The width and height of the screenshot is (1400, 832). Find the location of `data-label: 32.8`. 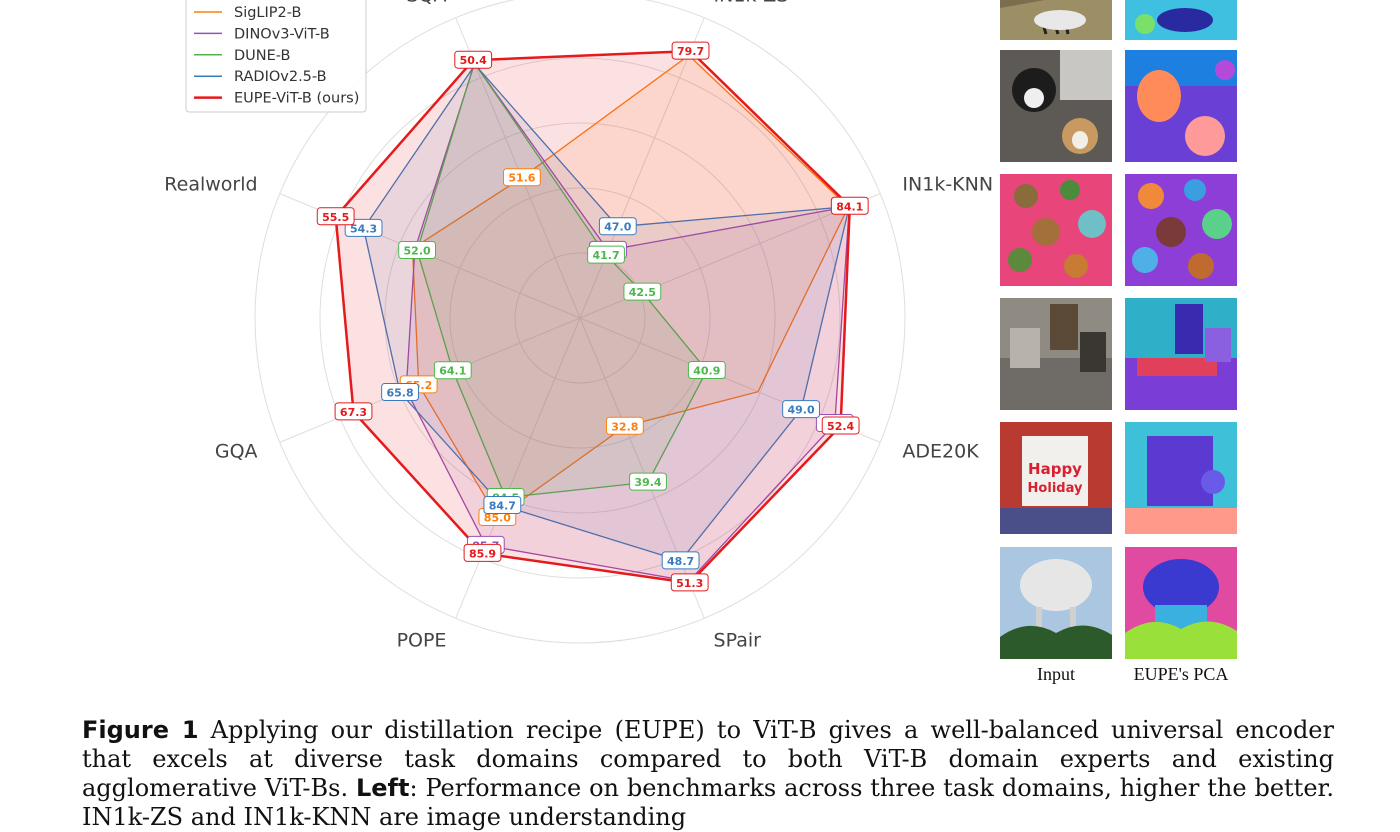

data-label: 32.8 is located at coordinates (624, 425).